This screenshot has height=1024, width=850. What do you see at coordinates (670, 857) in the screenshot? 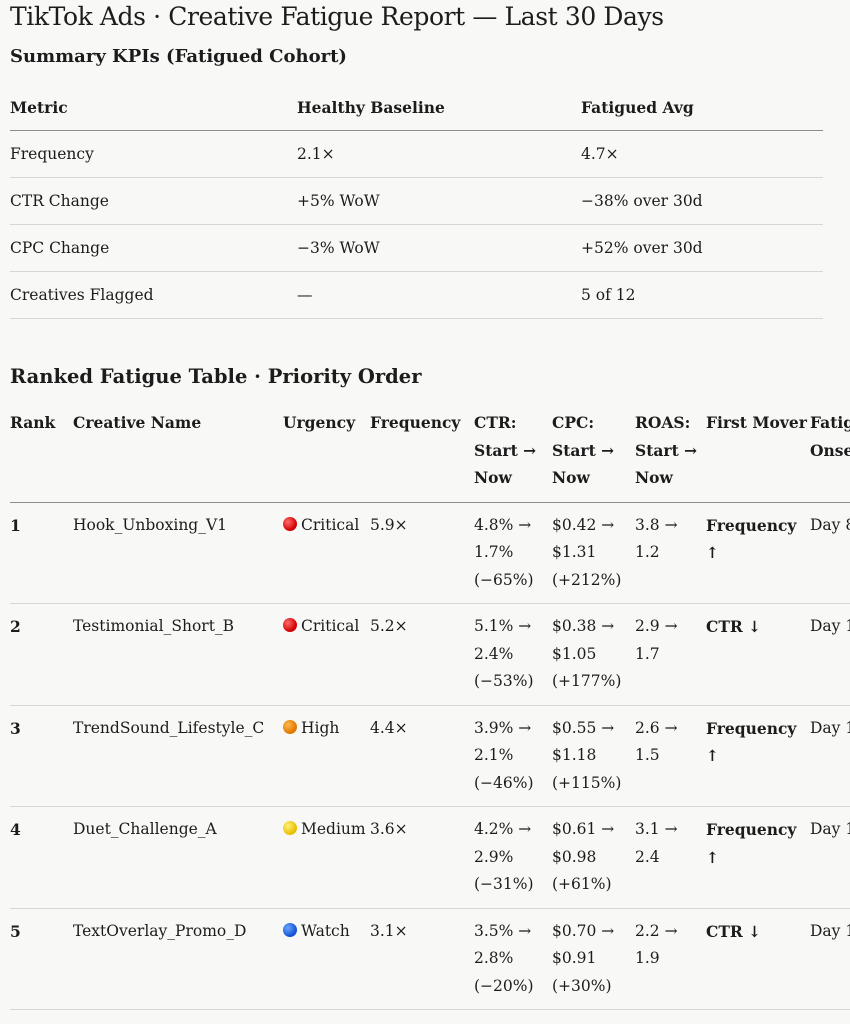
I see `roas-value: 3.1 → 2.4` at bounding box center [670, 857].